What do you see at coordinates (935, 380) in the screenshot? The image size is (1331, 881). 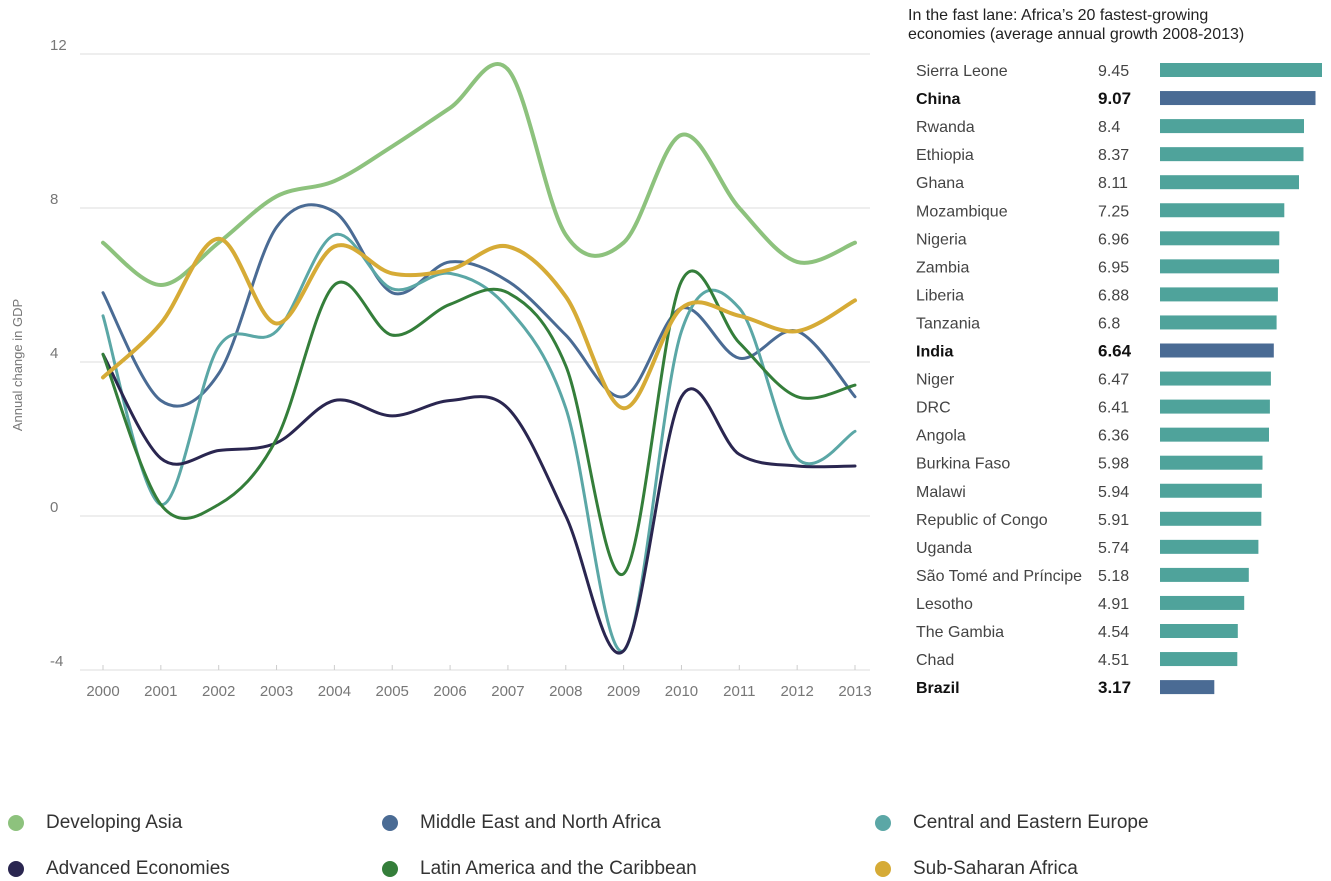 I see `bar-category-label: Niger` at bounding box center [935, 380].